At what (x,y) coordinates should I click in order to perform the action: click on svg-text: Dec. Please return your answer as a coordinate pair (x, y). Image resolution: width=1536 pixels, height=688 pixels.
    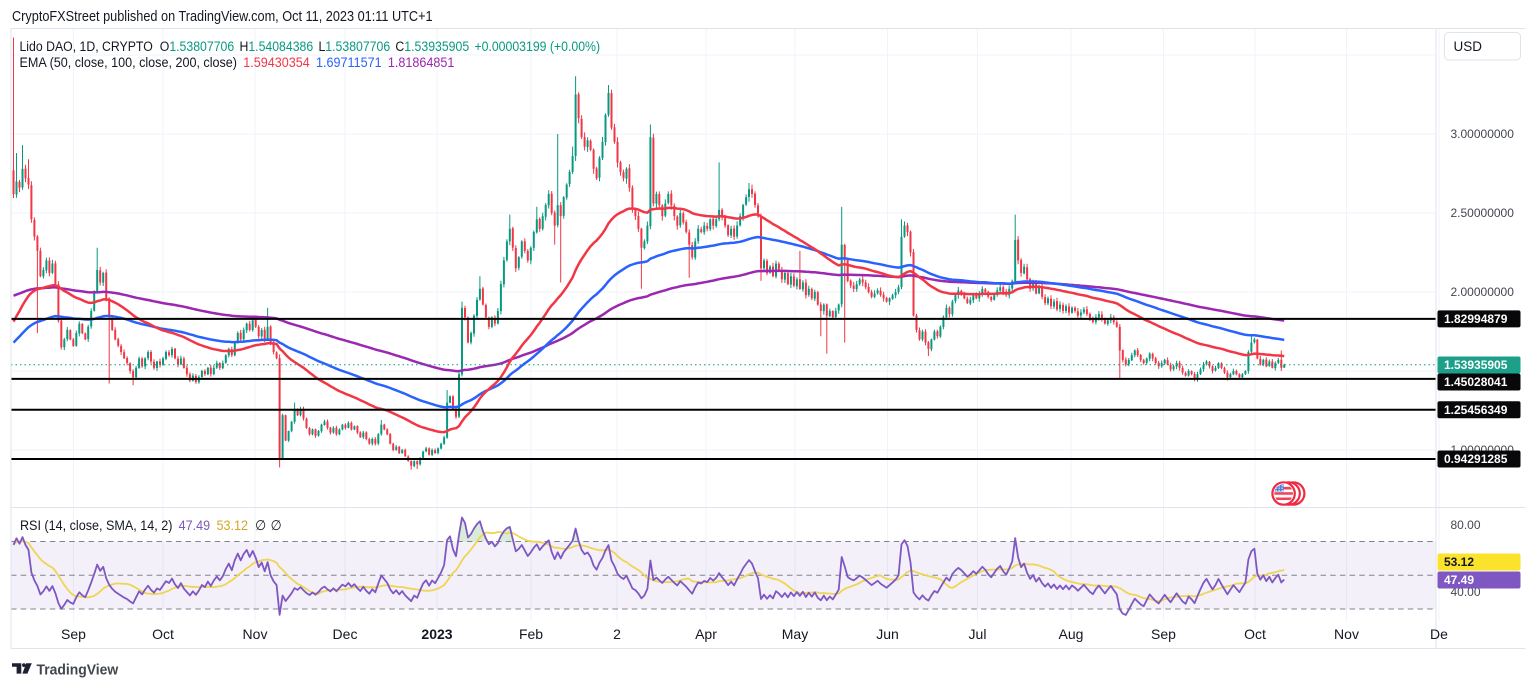
    Looking at the image, I should click on (345, 634).